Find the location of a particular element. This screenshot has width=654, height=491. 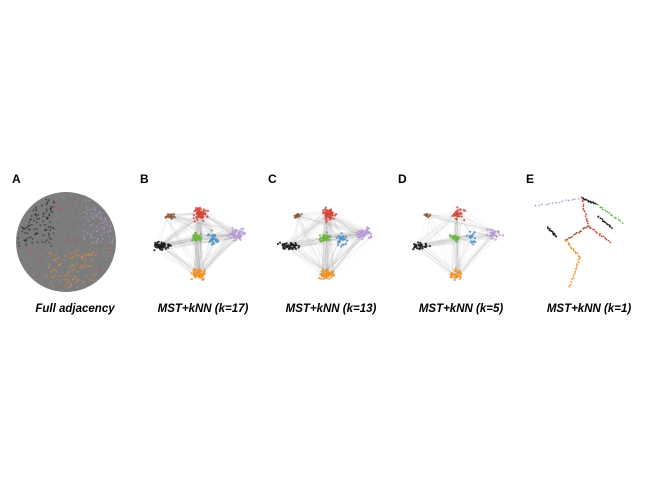

panel-letter-c: C is located at coordinates (272, 179).